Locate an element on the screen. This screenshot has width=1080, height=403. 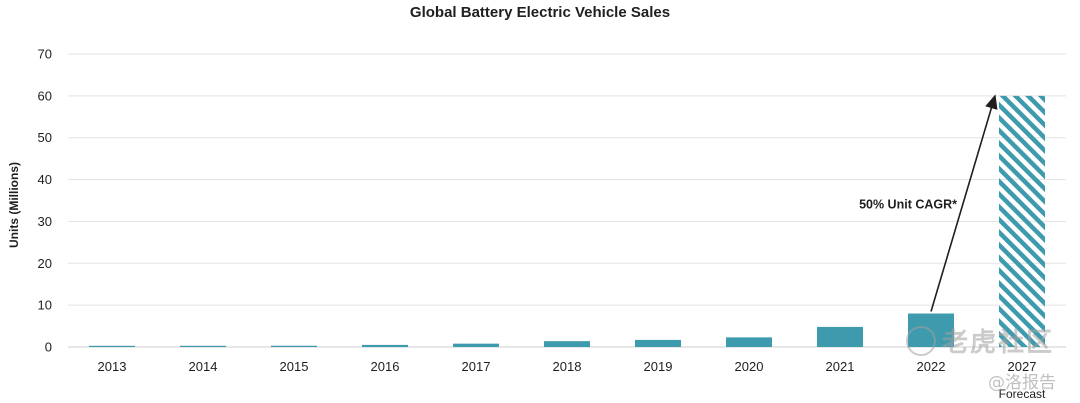
cagr-annotation: 50% Unit CAGR* is located at coordinates (908, 205).